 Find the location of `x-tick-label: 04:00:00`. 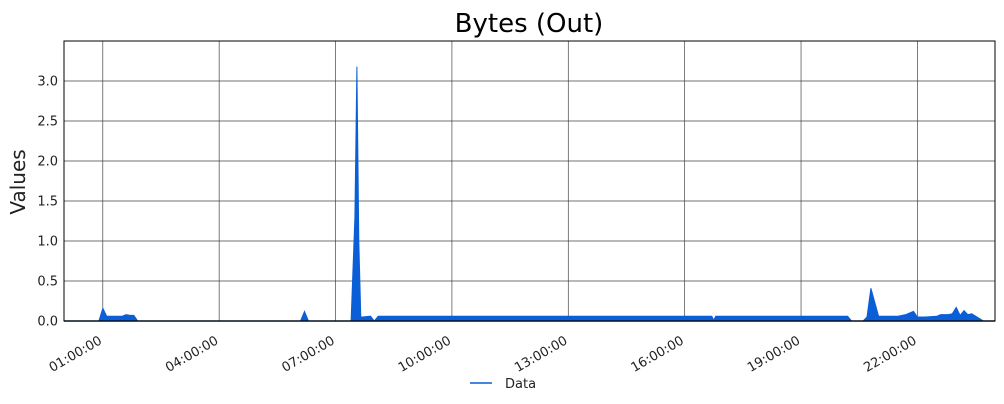

x-tick-label: 04:00:00 is located at coordinates (192, 354).